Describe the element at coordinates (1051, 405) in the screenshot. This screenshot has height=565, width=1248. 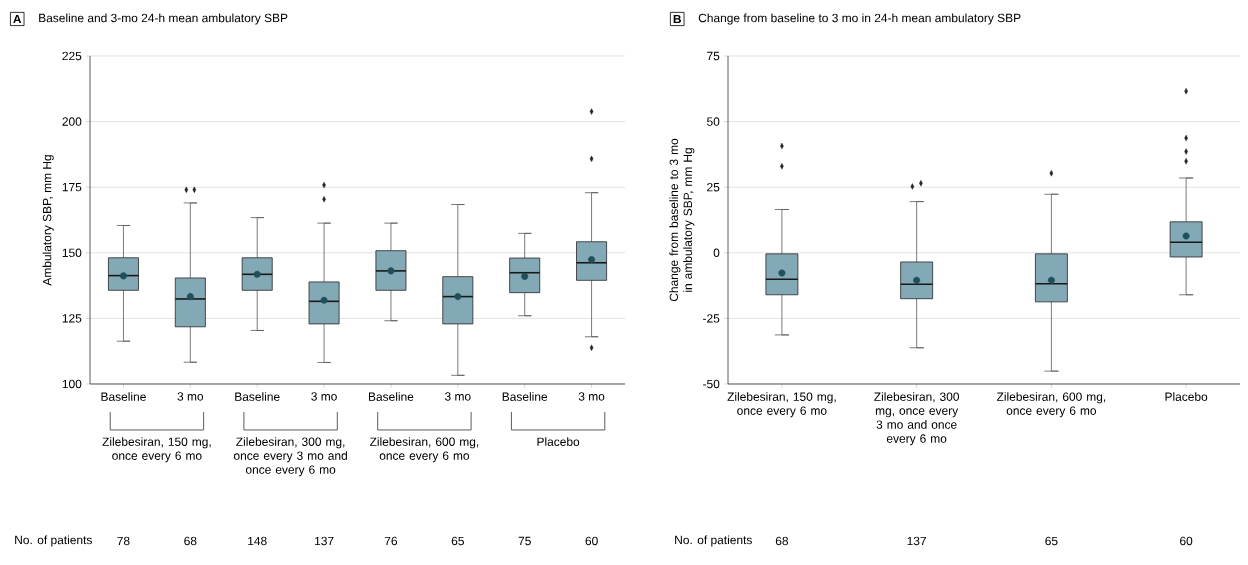
I see `x-tick-label: Zilebesiran, 600 mg, once every 6 mo` at that location.